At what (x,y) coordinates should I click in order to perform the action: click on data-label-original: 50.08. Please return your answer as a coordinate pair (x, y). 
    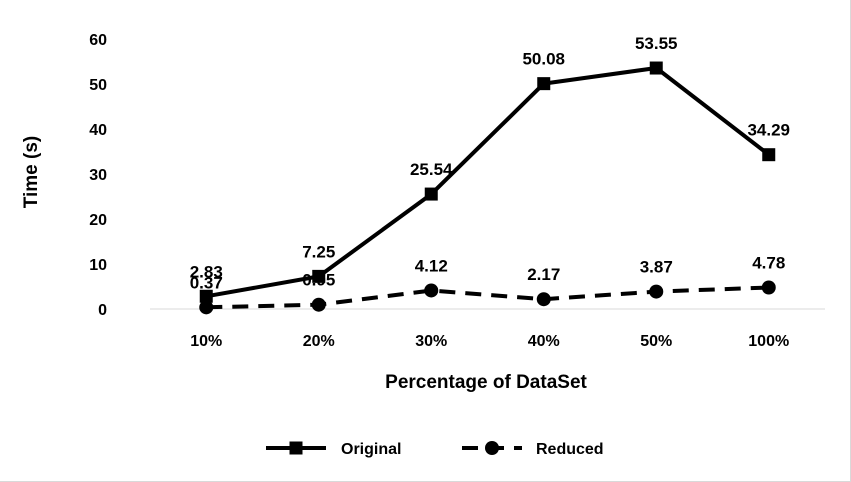
    Looking at the image, I should click on (543, 59).